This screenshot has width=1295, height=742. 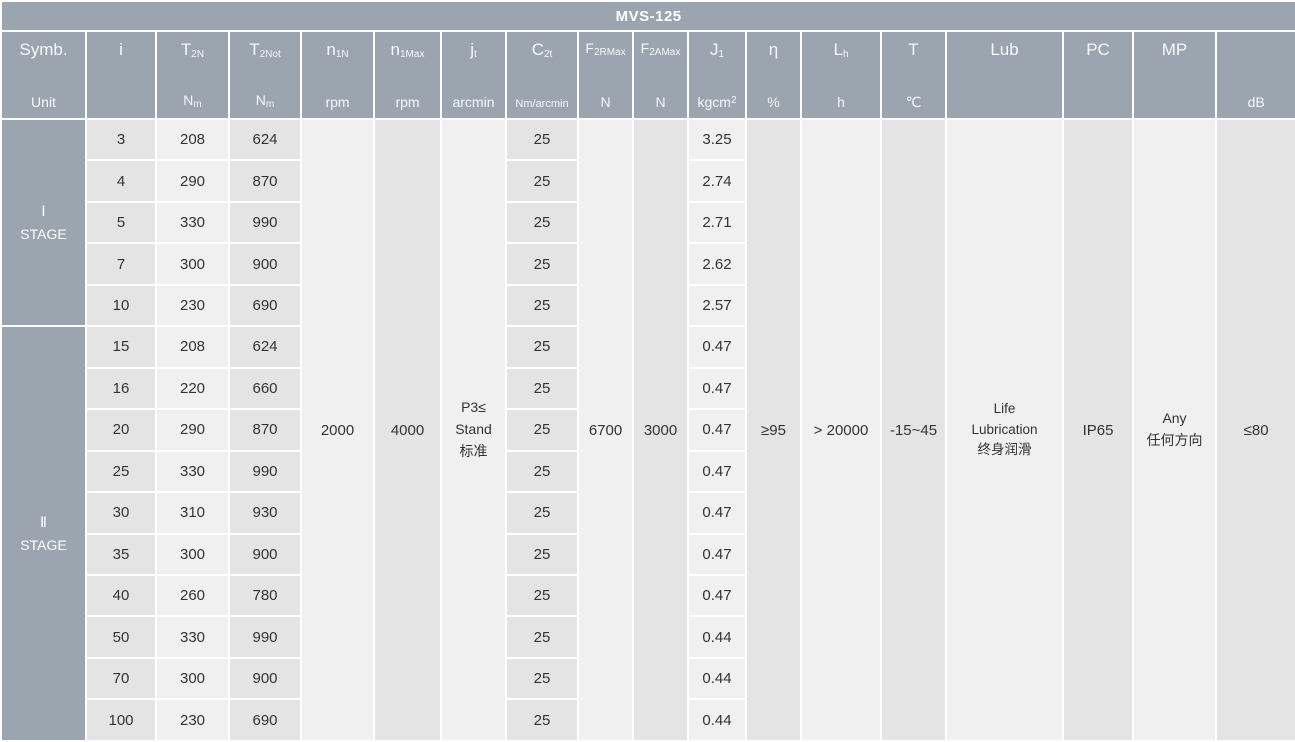 What do you see at coordinates (773, 430) in the screenshot?
I see `merged-eta: ≥95` at bounding box center [773, 430].